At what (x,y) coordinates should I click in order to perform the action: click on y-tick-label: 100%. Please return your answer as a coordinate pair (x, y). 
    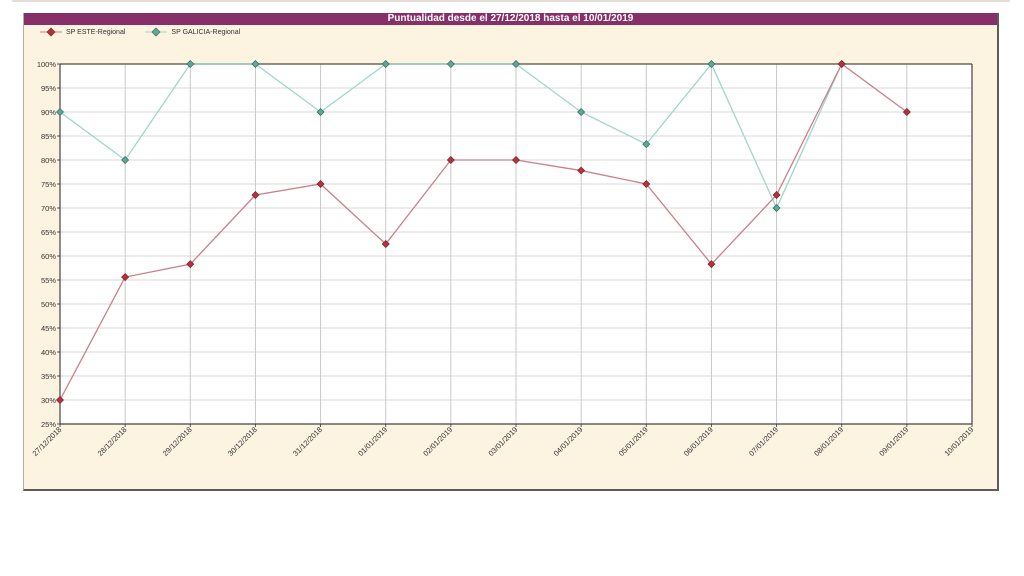
    Looking at the image, I should click on (47, 64).